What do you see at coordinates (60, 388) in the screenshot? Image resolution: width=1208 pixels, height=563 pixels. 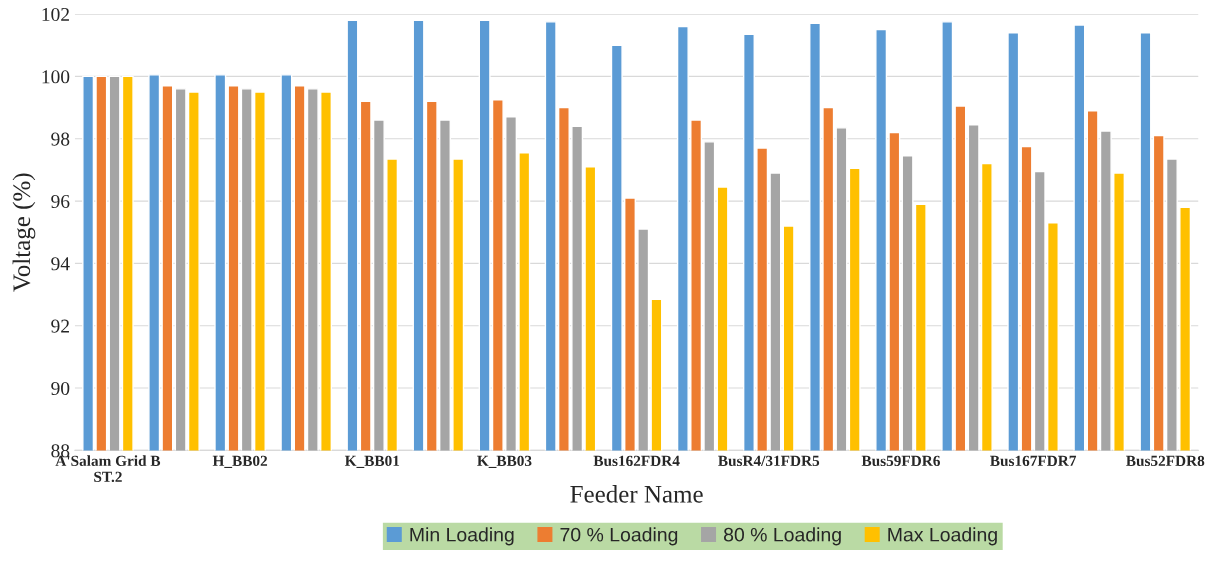 I see `y-tick-label: 90` at bounding box center [60, 388].